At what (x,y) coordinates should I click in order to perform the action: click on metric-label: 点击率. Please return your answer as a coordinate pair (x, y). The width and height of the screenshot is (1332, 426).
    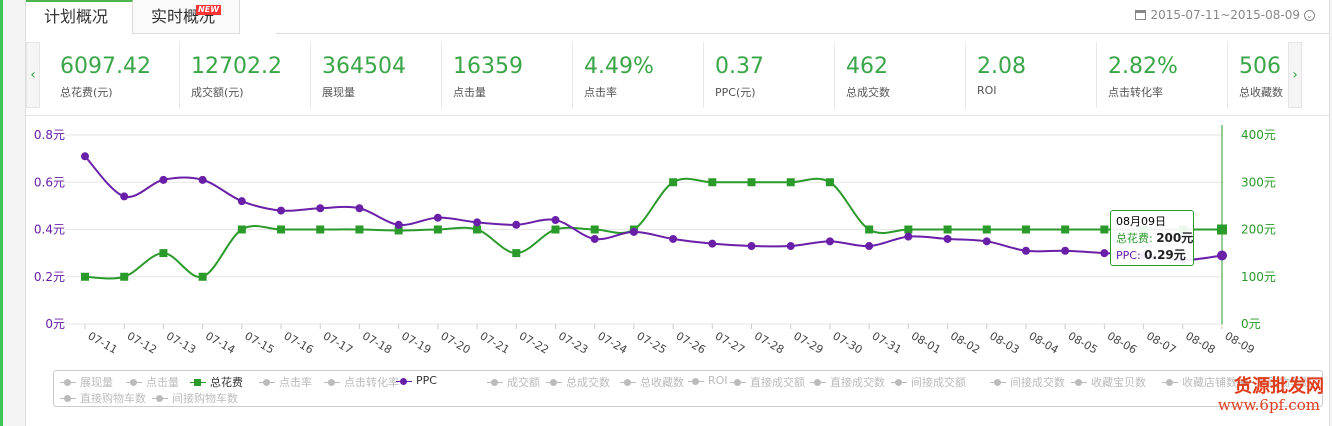
    Looking at the image, I should click on (600, 92).